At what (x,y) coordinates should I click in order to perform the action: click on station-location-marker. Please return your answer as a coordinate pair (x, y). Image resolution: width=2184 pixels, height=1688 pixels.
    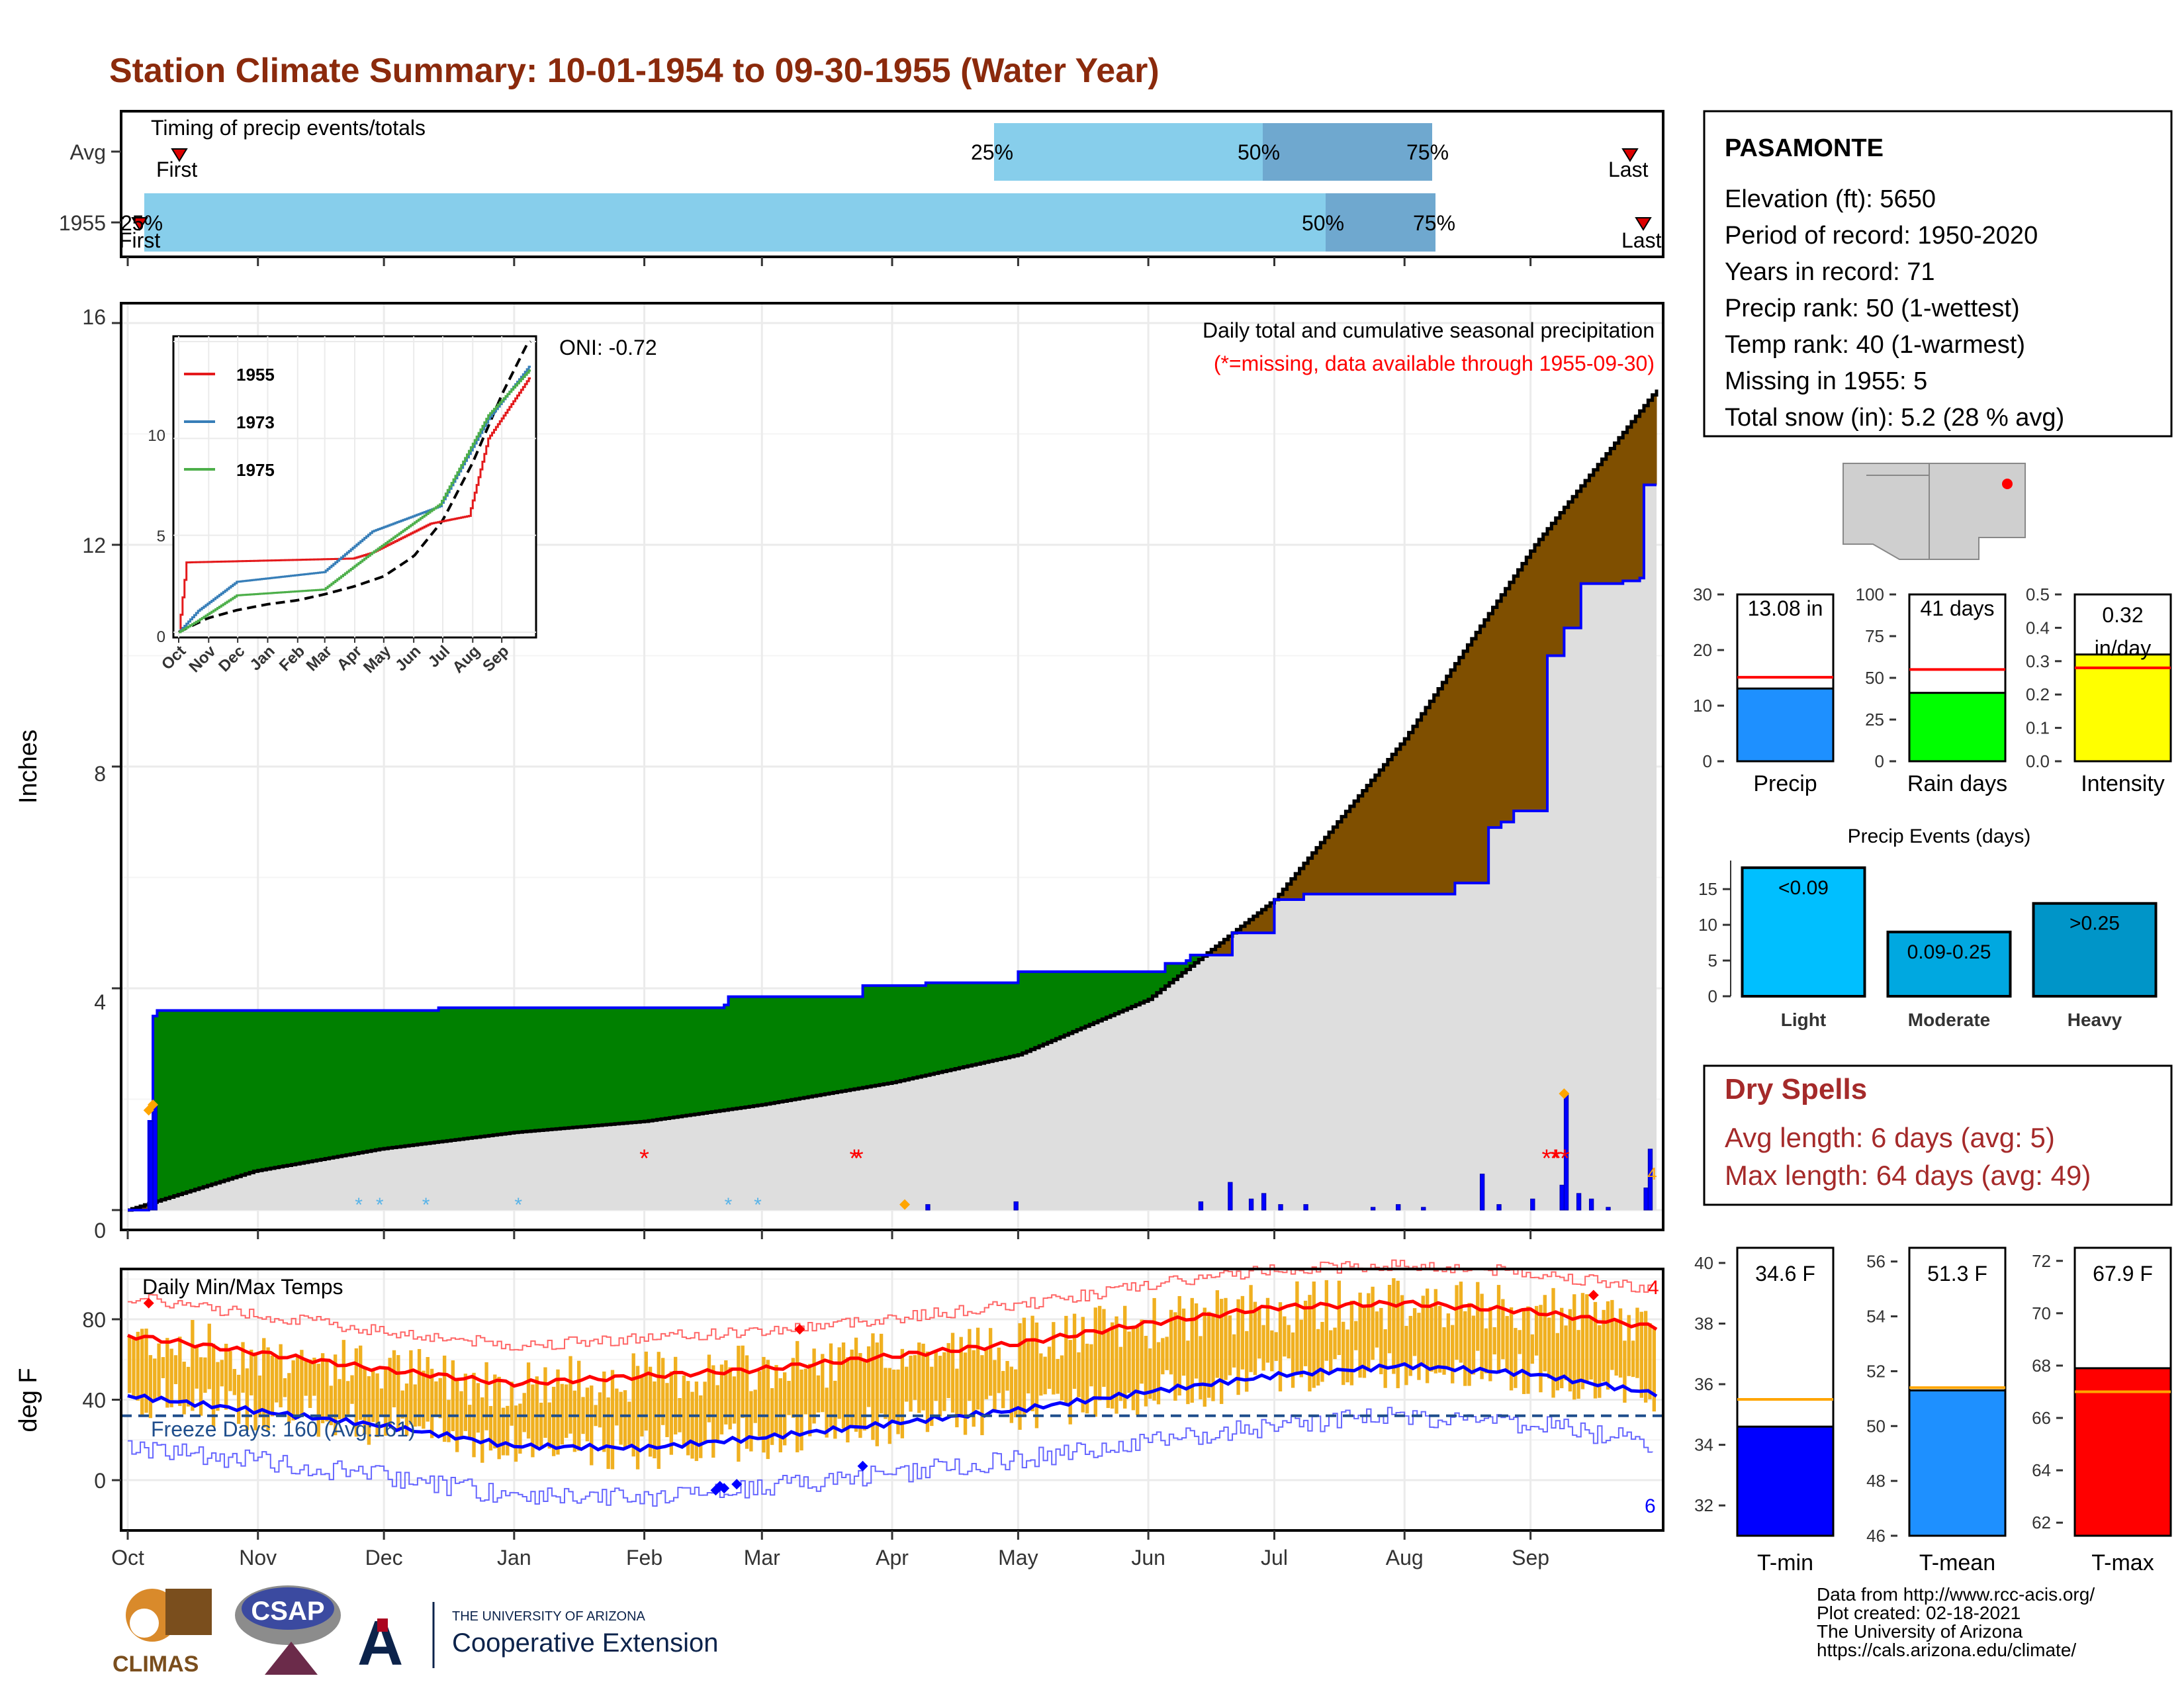
    Looking at the image, I should click on (2008, 484).